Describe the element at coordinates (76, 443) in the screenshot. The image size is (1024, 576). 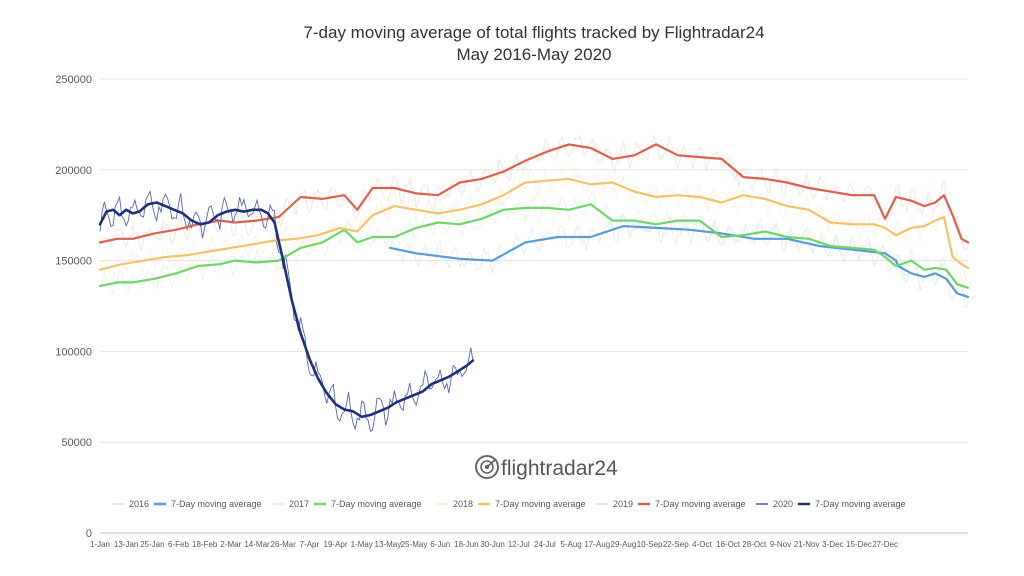
I see `y-tick-label: 50000` at that location.